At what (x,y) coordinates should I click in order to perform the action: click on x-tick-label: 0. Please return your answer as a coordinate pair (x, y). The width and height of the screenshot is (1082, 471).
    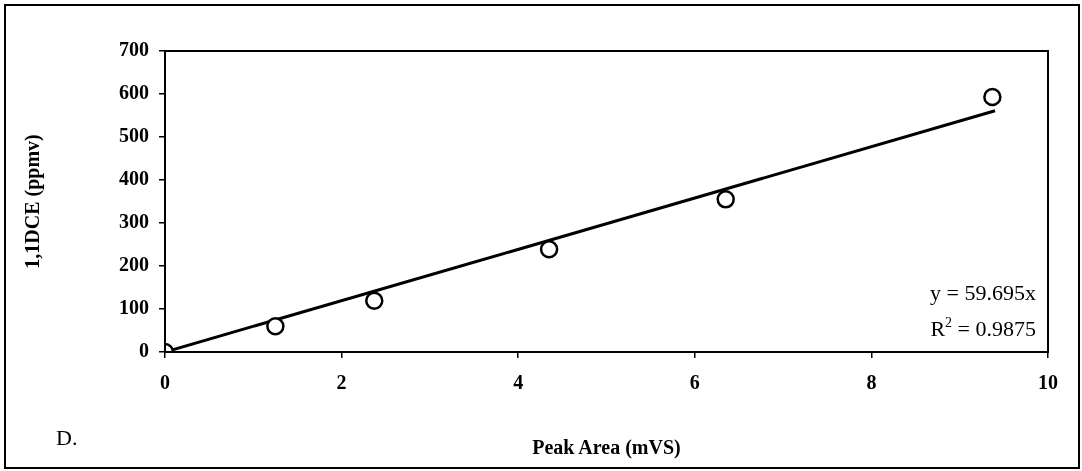
    Looking at the image, I should click on (165, 382).